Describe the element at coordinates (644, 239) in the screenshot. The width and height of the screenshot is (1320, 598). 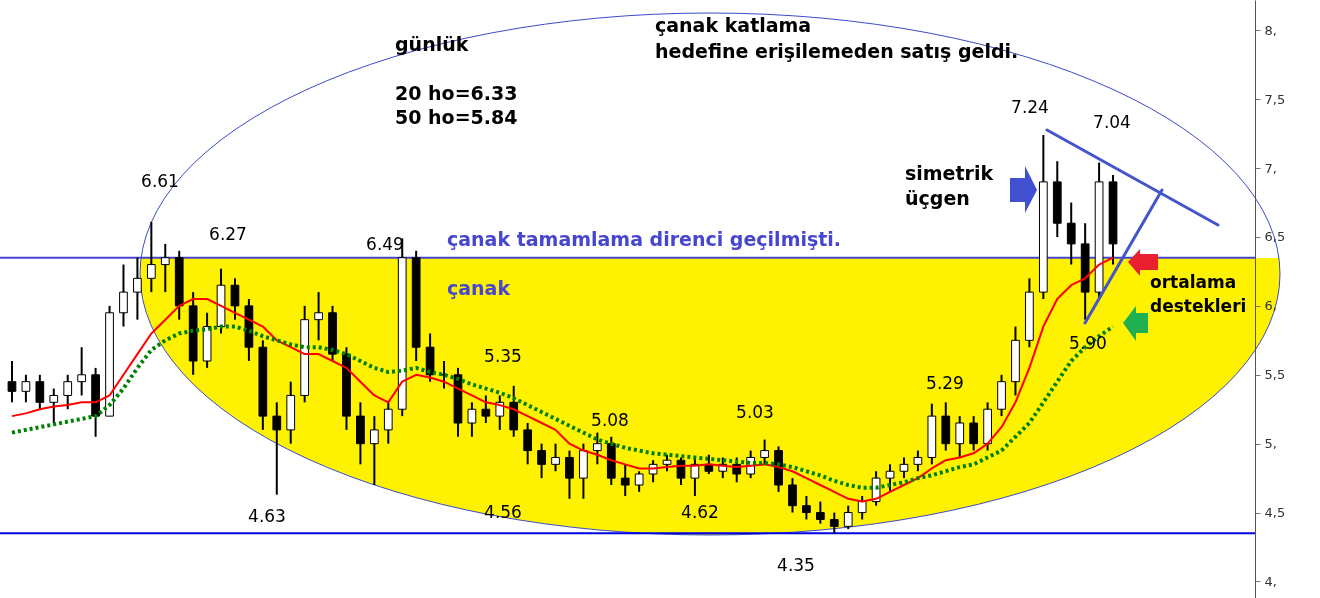
I see `ref-line-label: çanak tamamlama direnci geçilmişti.` at that location.